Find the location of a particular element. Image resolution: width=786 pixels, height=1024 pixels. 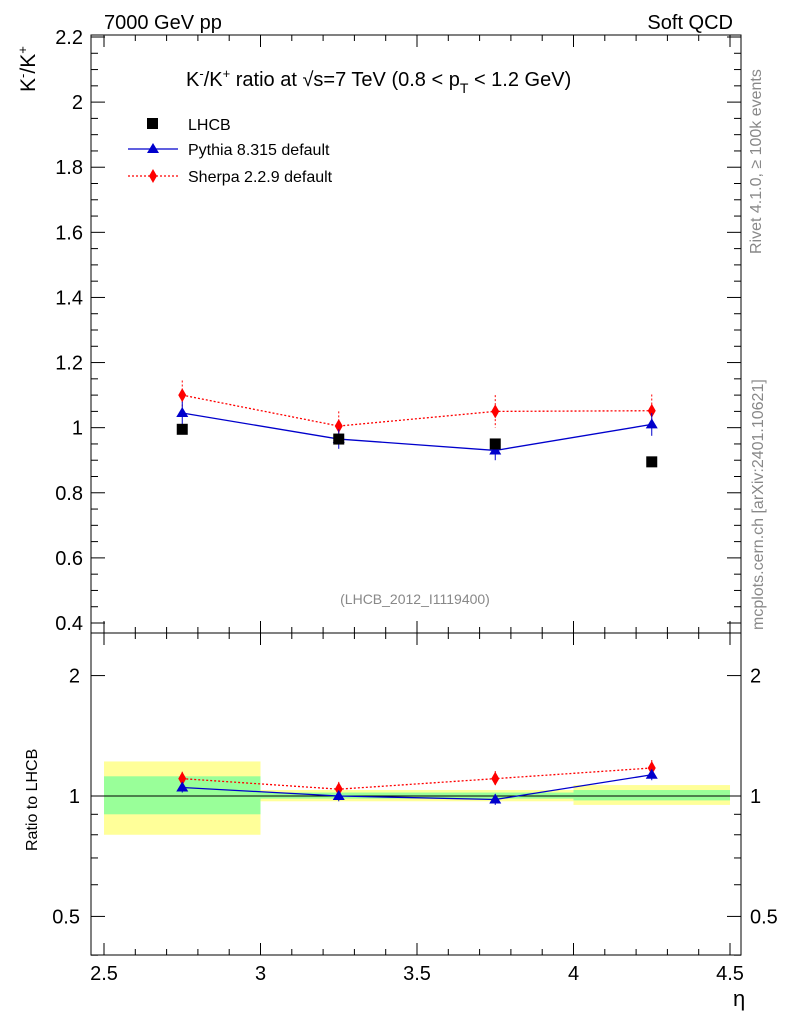

y-tick-label: 1.6 is located at coordinates (69, 233).